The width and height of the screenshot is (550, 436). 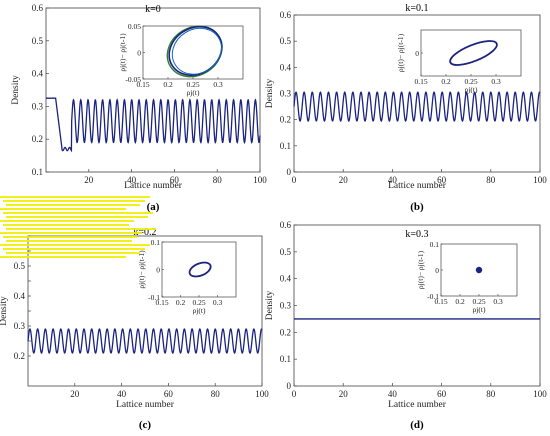 What do you see at coordinates (133, 79) in the screenshot?
I see `inset-y-tick-label: -0.05` at bounding box center [133, 79].